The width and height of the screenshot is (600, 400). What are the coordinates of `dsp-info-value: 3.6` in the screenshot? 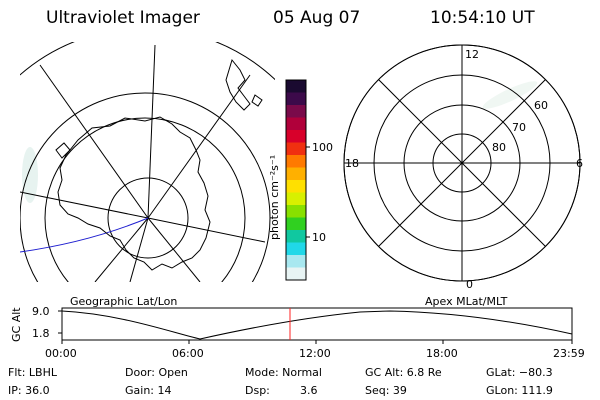 It's located at (309, 390).